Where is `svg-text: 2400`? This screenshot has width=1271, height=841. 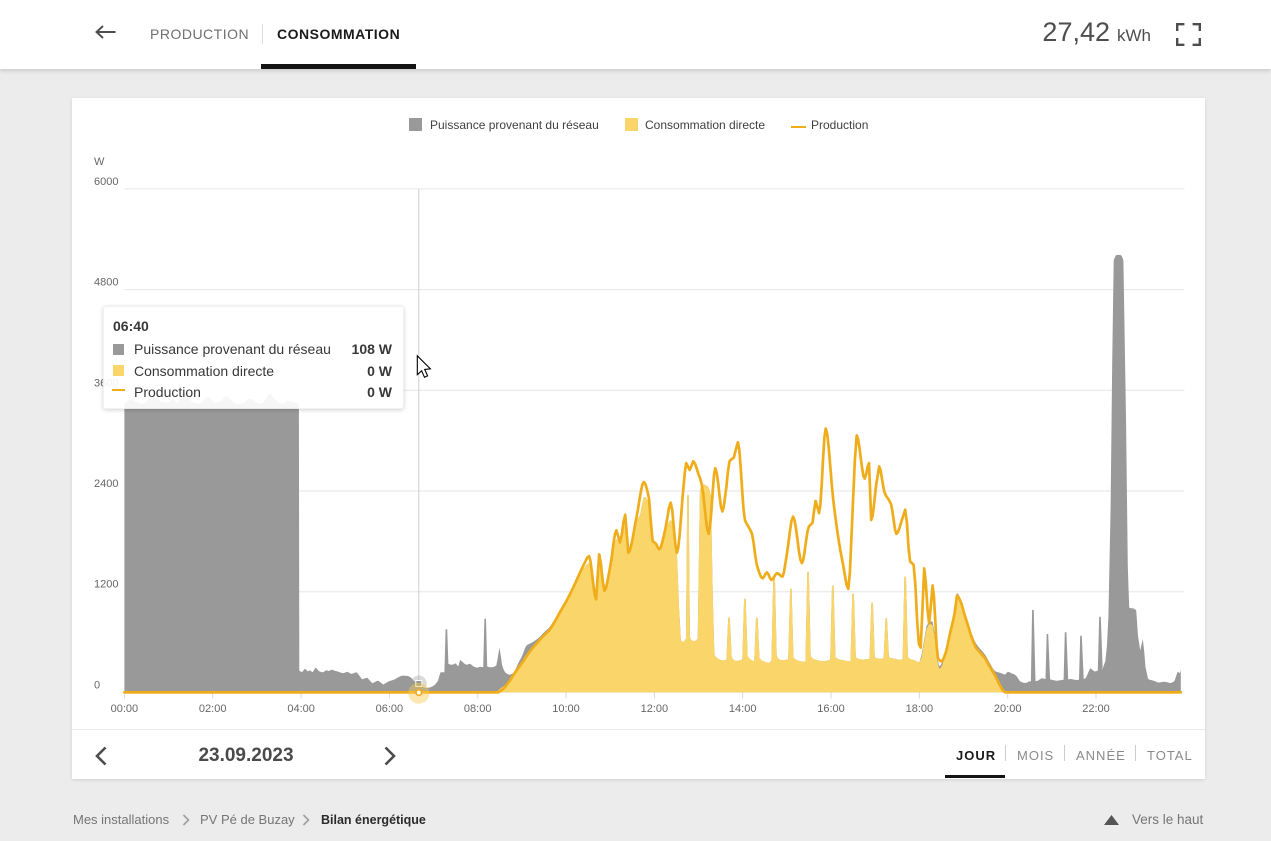
svg-text: 2400 is located at coordinates (106, 484).